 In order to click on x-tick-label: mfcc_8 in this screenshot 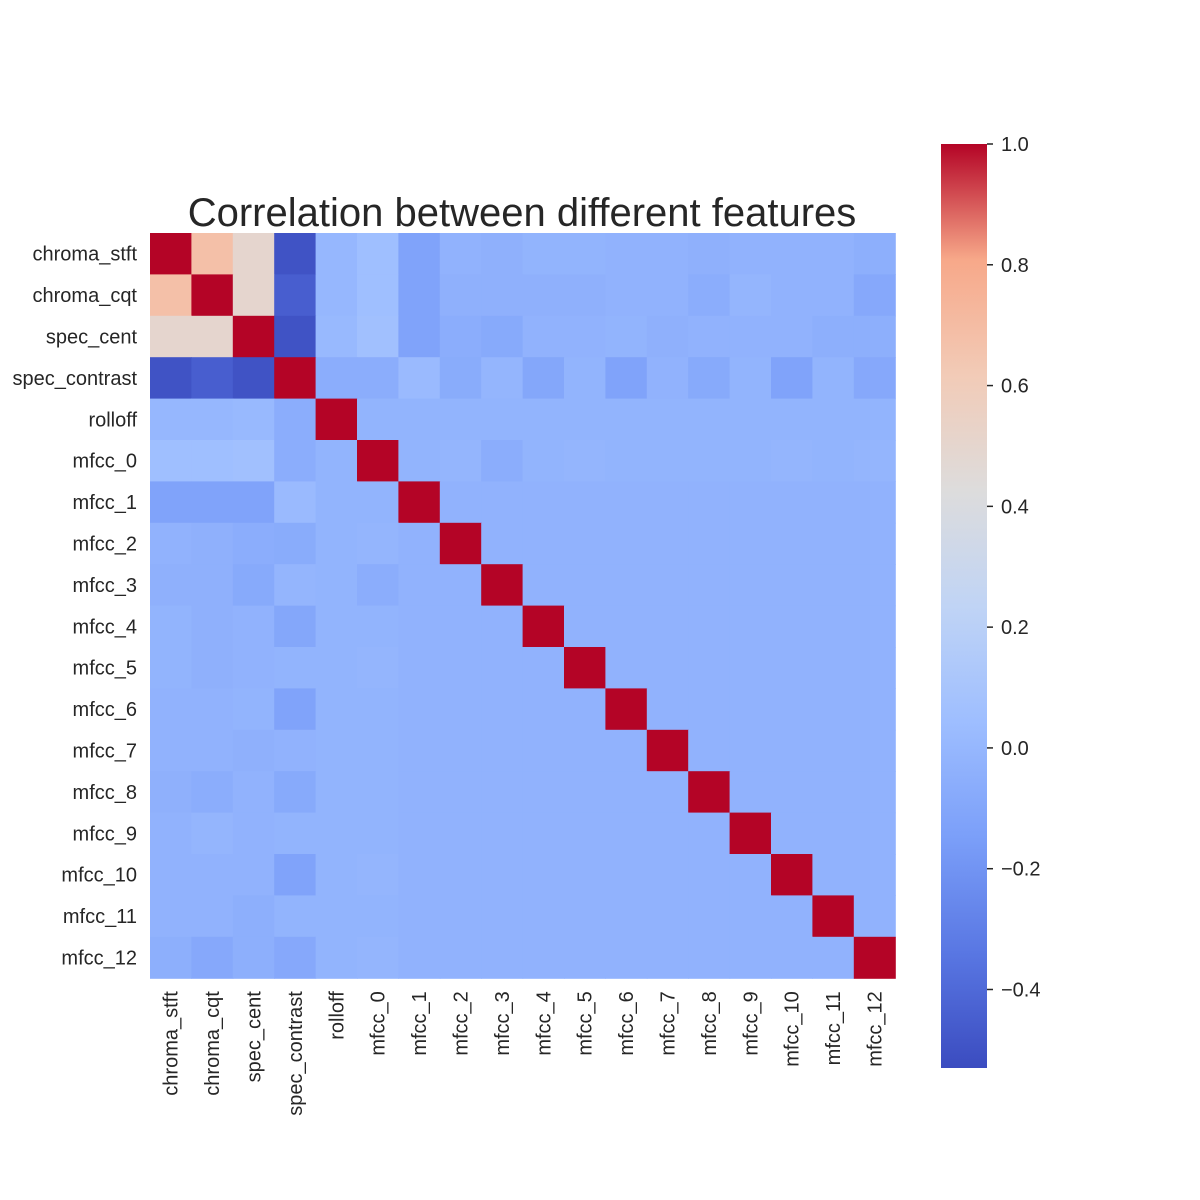, I will do `click(710, 1023)`.